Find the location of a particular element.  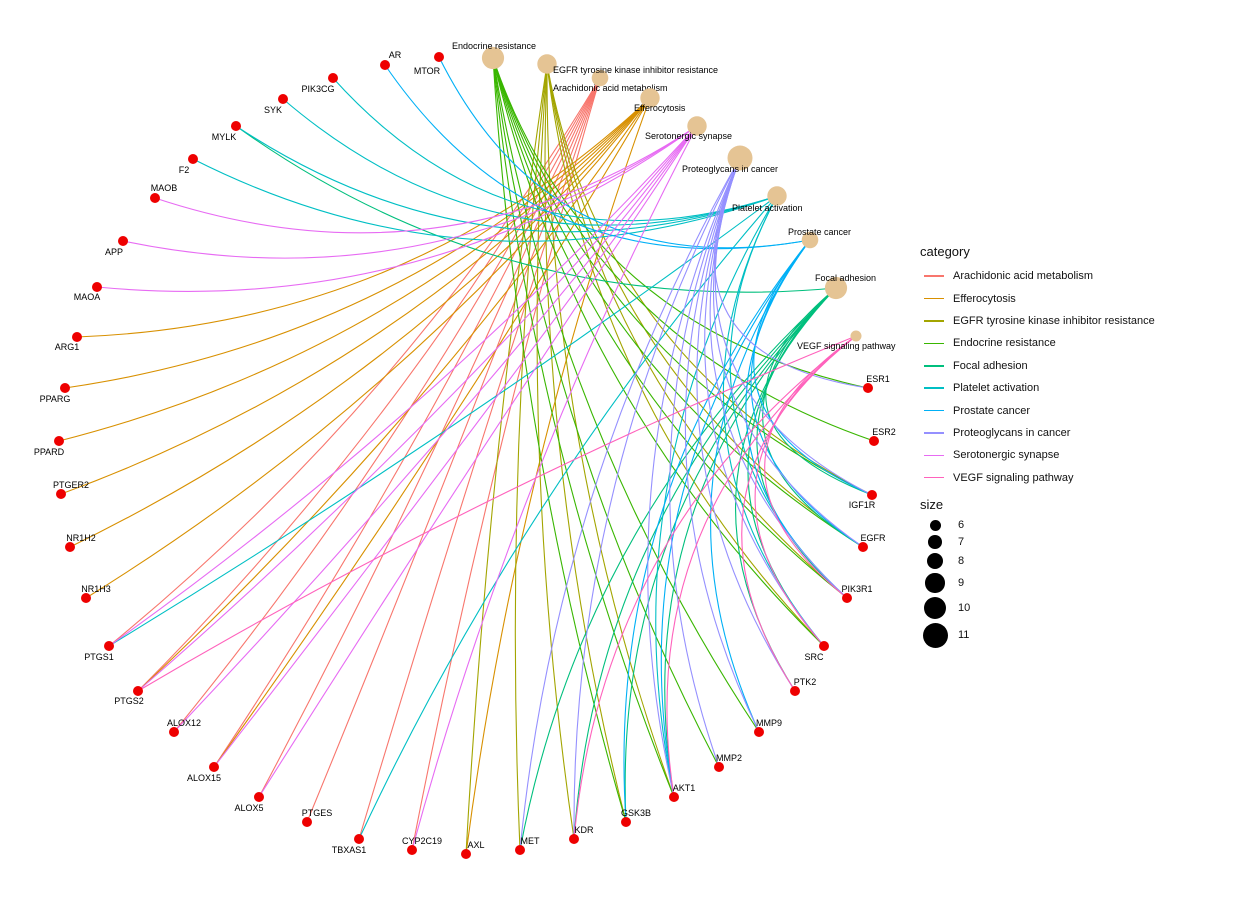

gene-label: PPARG is located at coordinates (55, 399).